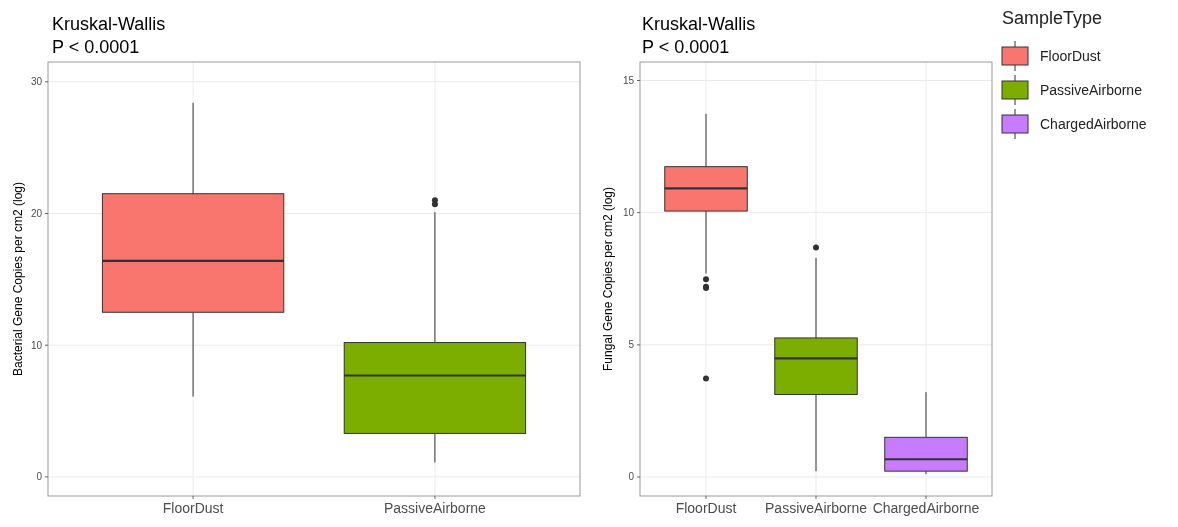  I want to click on legend-label: FloorDust, so click(1070, 55).